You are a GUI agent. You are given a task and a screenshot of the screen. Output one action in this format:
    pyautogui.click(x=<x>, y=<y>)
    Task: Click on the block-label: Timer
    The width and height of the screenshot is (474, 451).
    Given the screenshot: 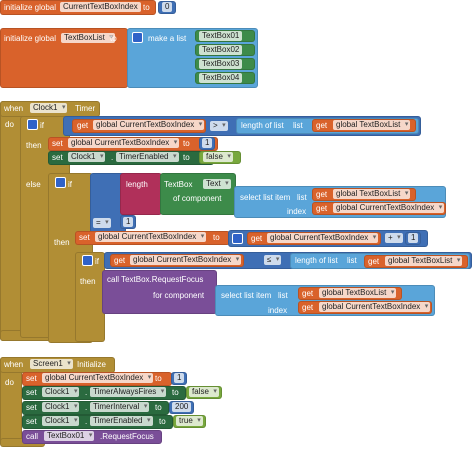 What is the action you would take?
    pyautogui.click(x=85, y=108)
    